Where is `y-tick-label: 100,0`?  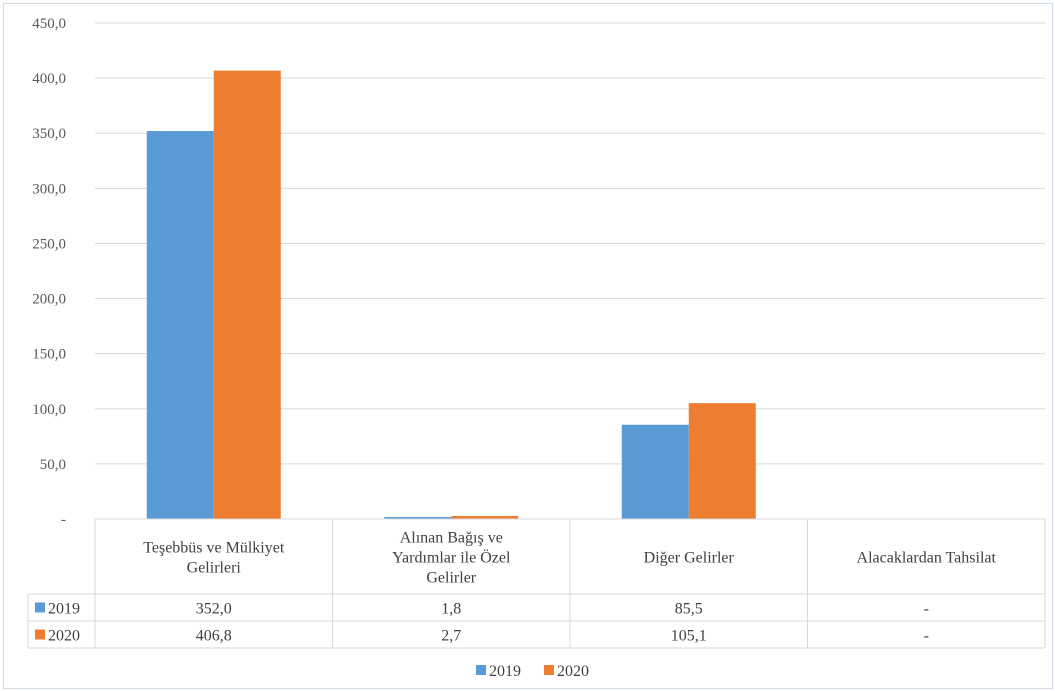
y-tick-label: 100,0 is located at coordinates (49, 410).